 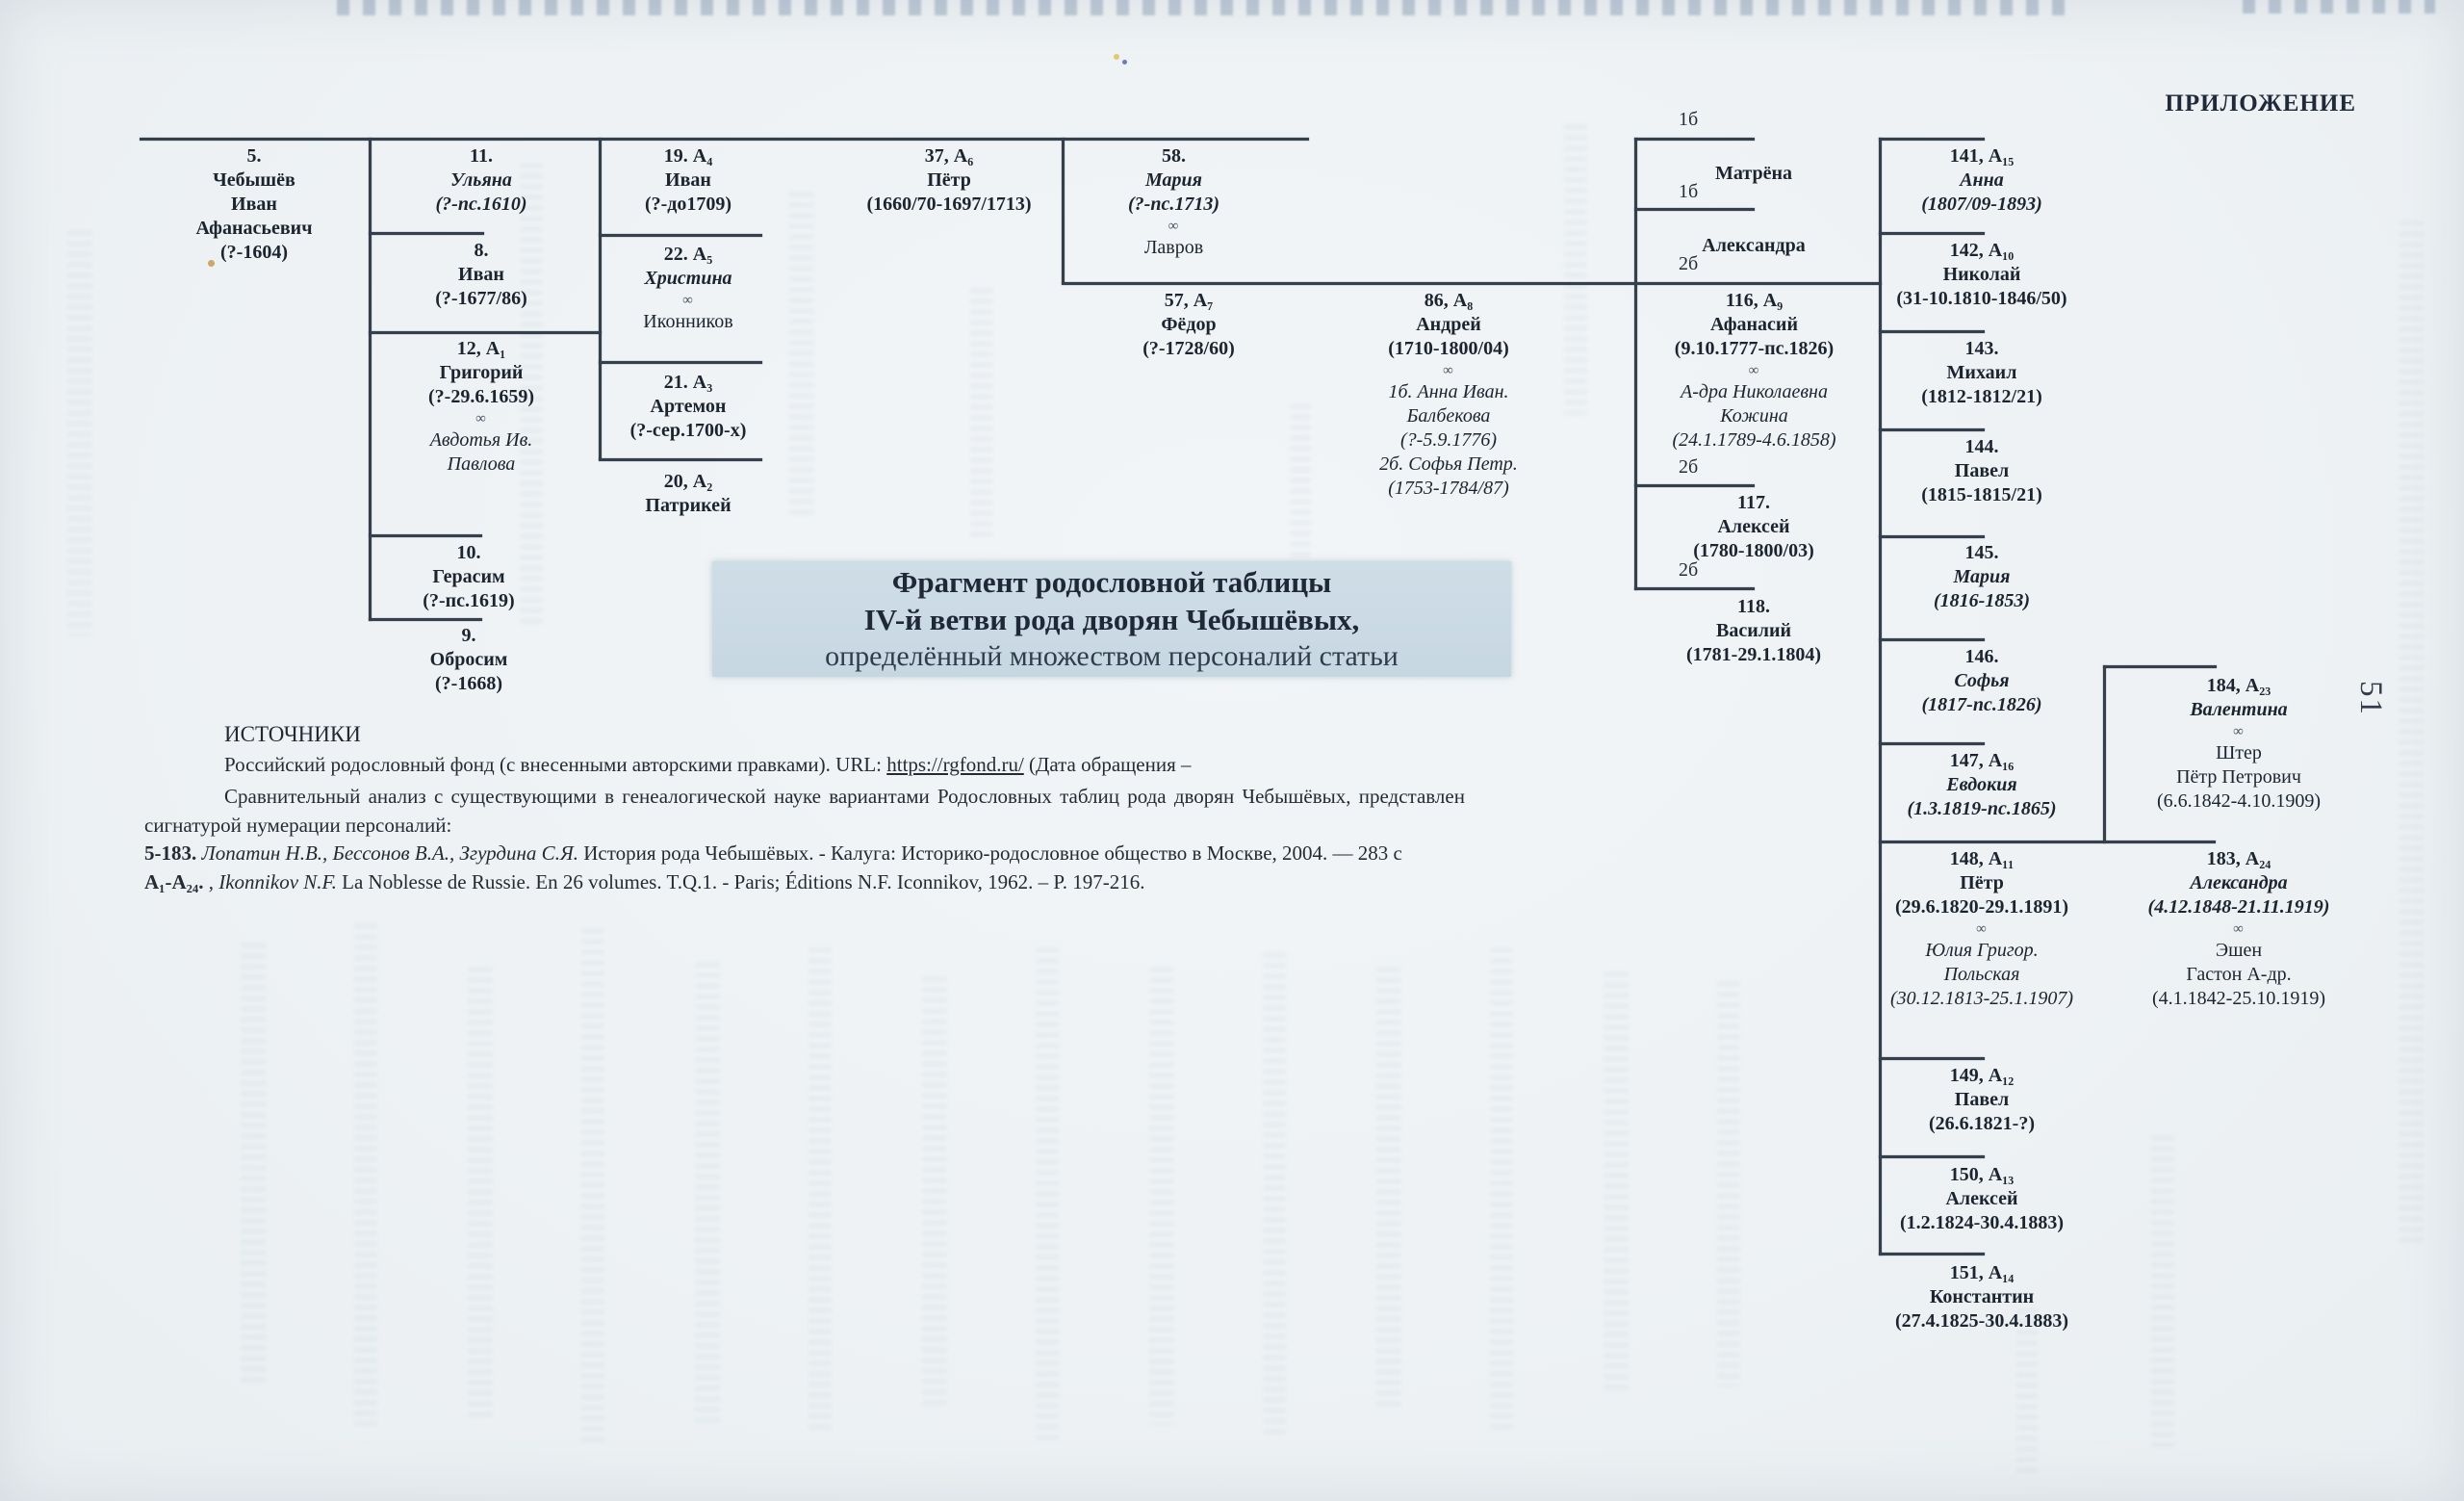 What do you see at coordinates (1982, 156) in the screenshot?
I see `person-text-line: 141, А₁₅` at bounding box center [1982, 156].